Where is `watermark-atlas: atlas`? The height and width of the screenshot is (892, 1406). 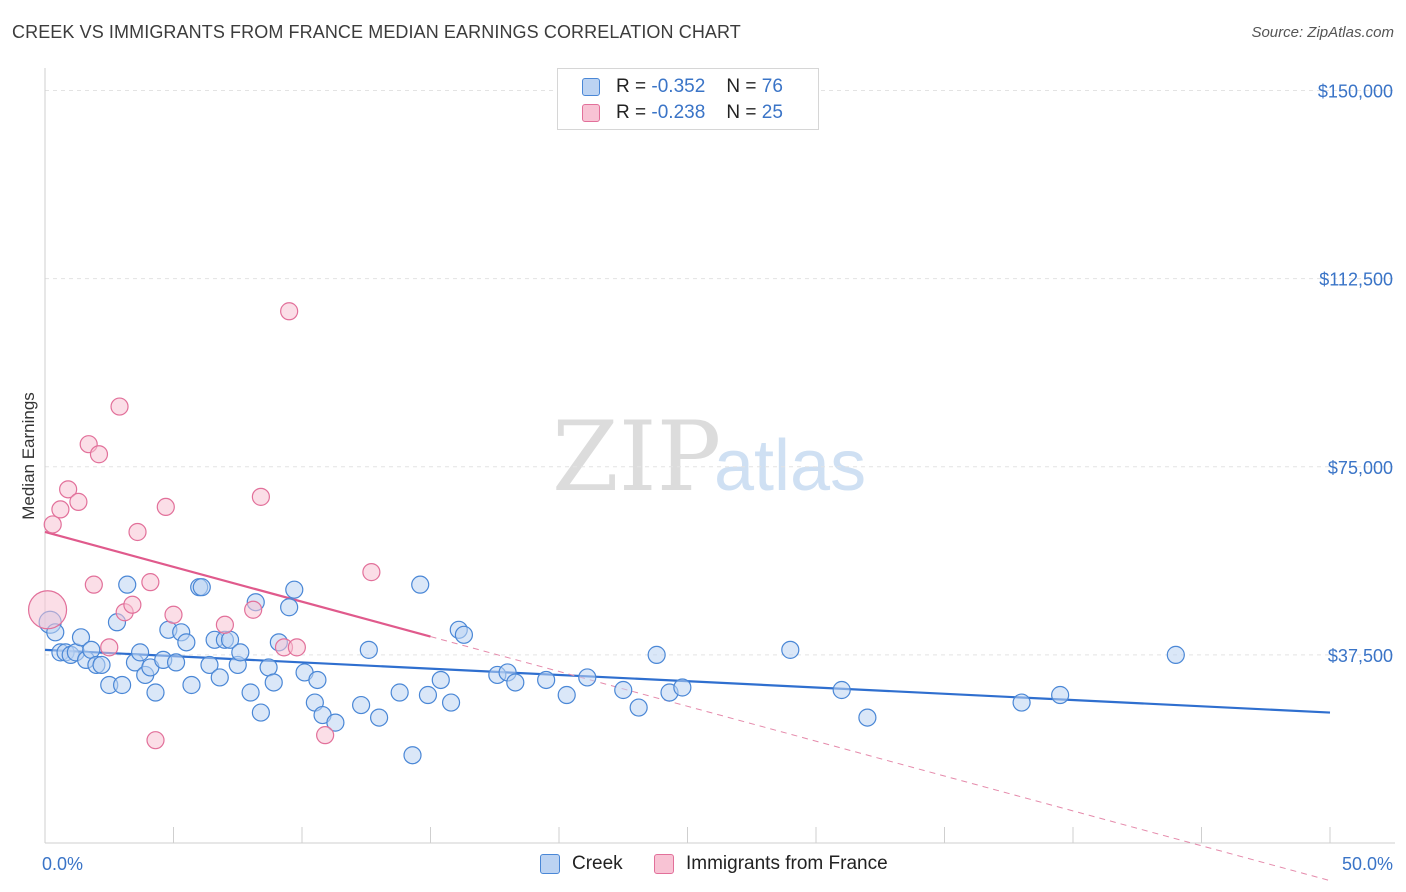
watermark-atlas: atlas is located at coordinates (790, 466).